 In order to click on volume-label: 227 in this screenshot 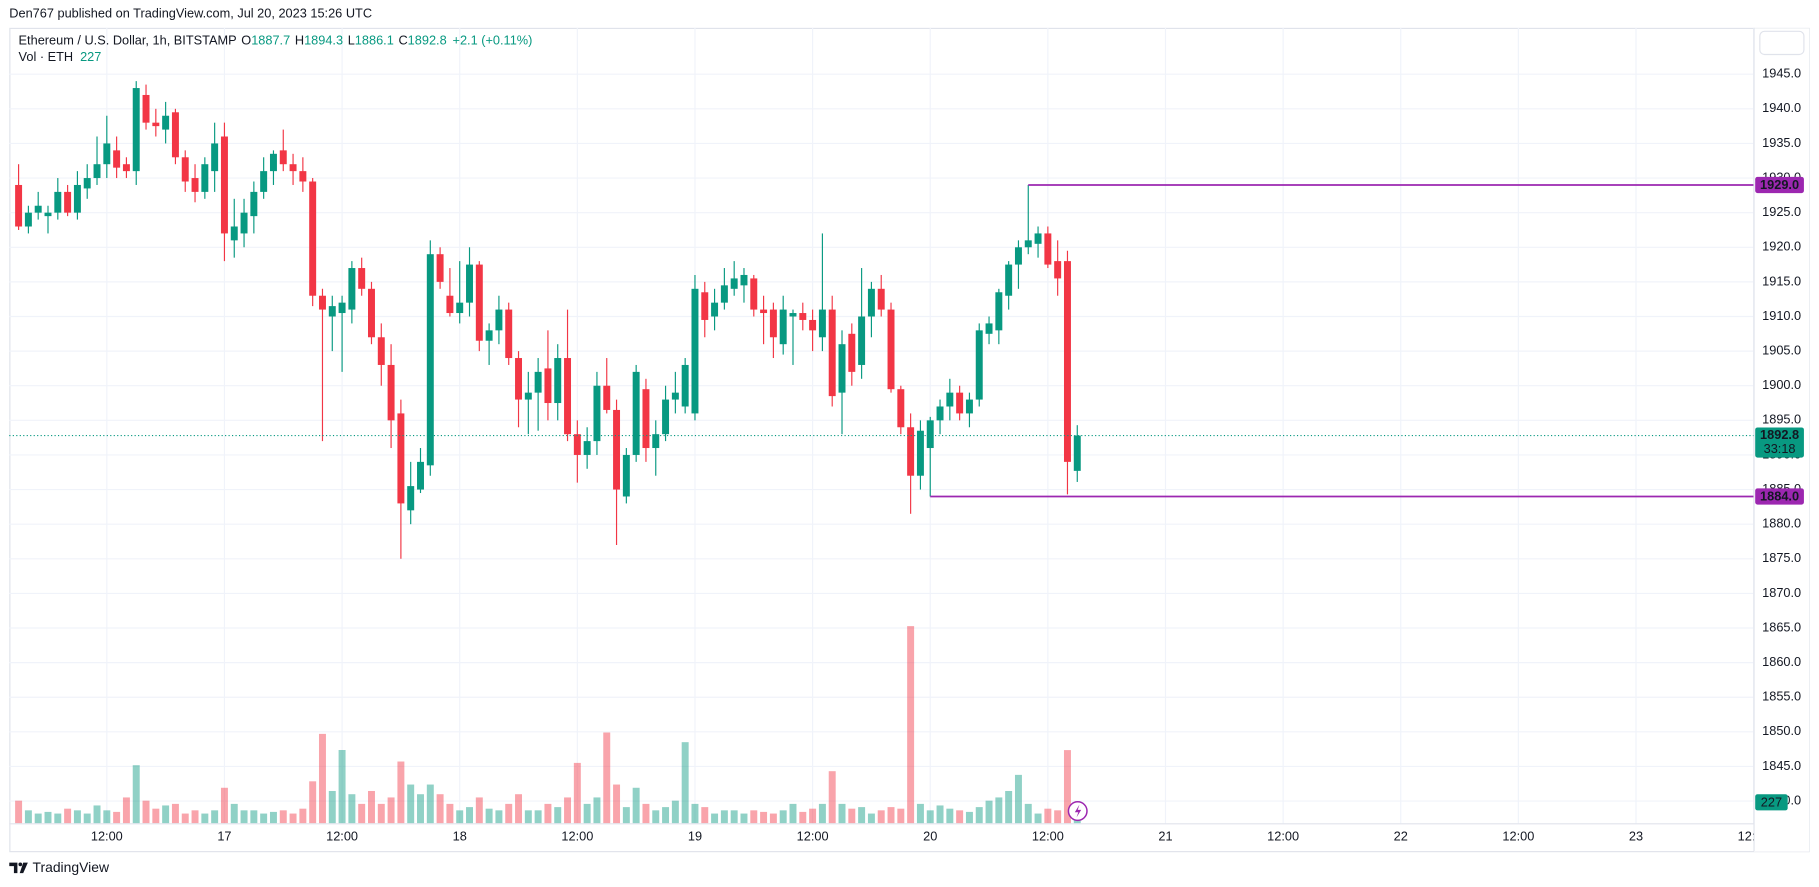, I will do `click(1771, 801)`.